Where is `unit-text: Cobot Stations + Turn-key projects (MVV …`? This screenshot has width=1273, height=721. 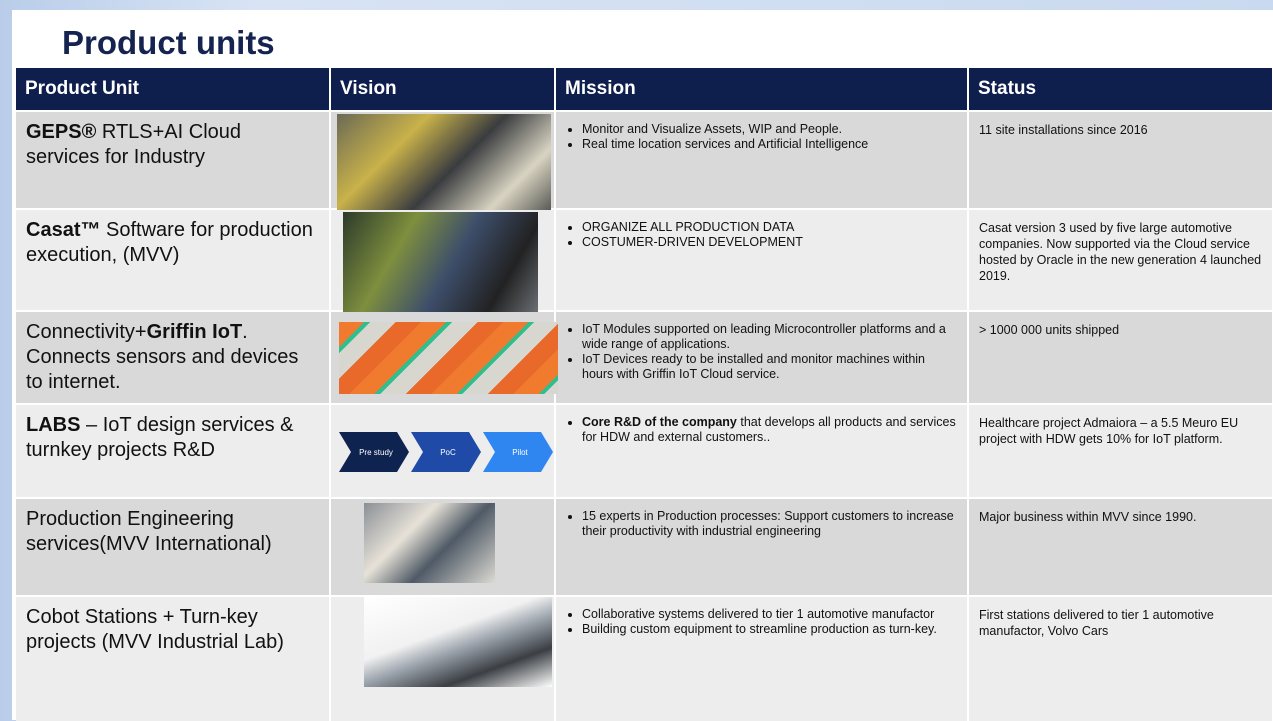
unit-text: Cobot Stations + Turn-key projects (MVV … is located at coordinates (155, 629).